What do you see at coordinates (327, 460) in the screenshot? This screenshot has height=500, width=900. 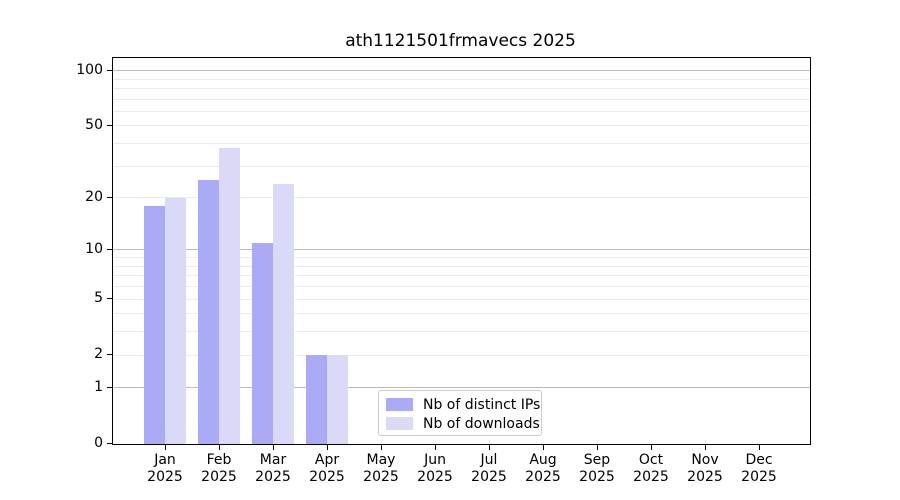 I see `x-tick-month: Apr` at bounding box center [327, 460].